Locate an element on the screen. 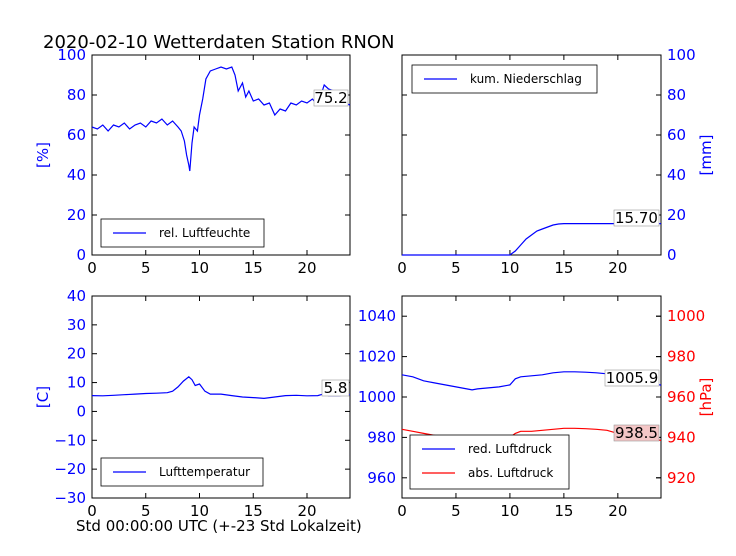  pressure-abs-value-label: 938.5 is located at coordinates (636, 433).